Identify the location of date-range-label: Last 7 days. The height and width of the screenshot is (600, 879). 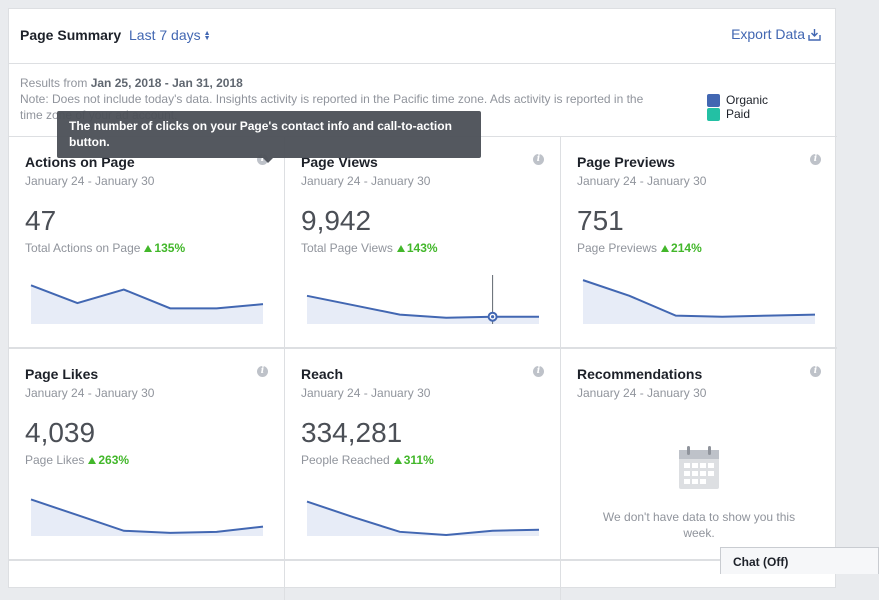
(165, 35).